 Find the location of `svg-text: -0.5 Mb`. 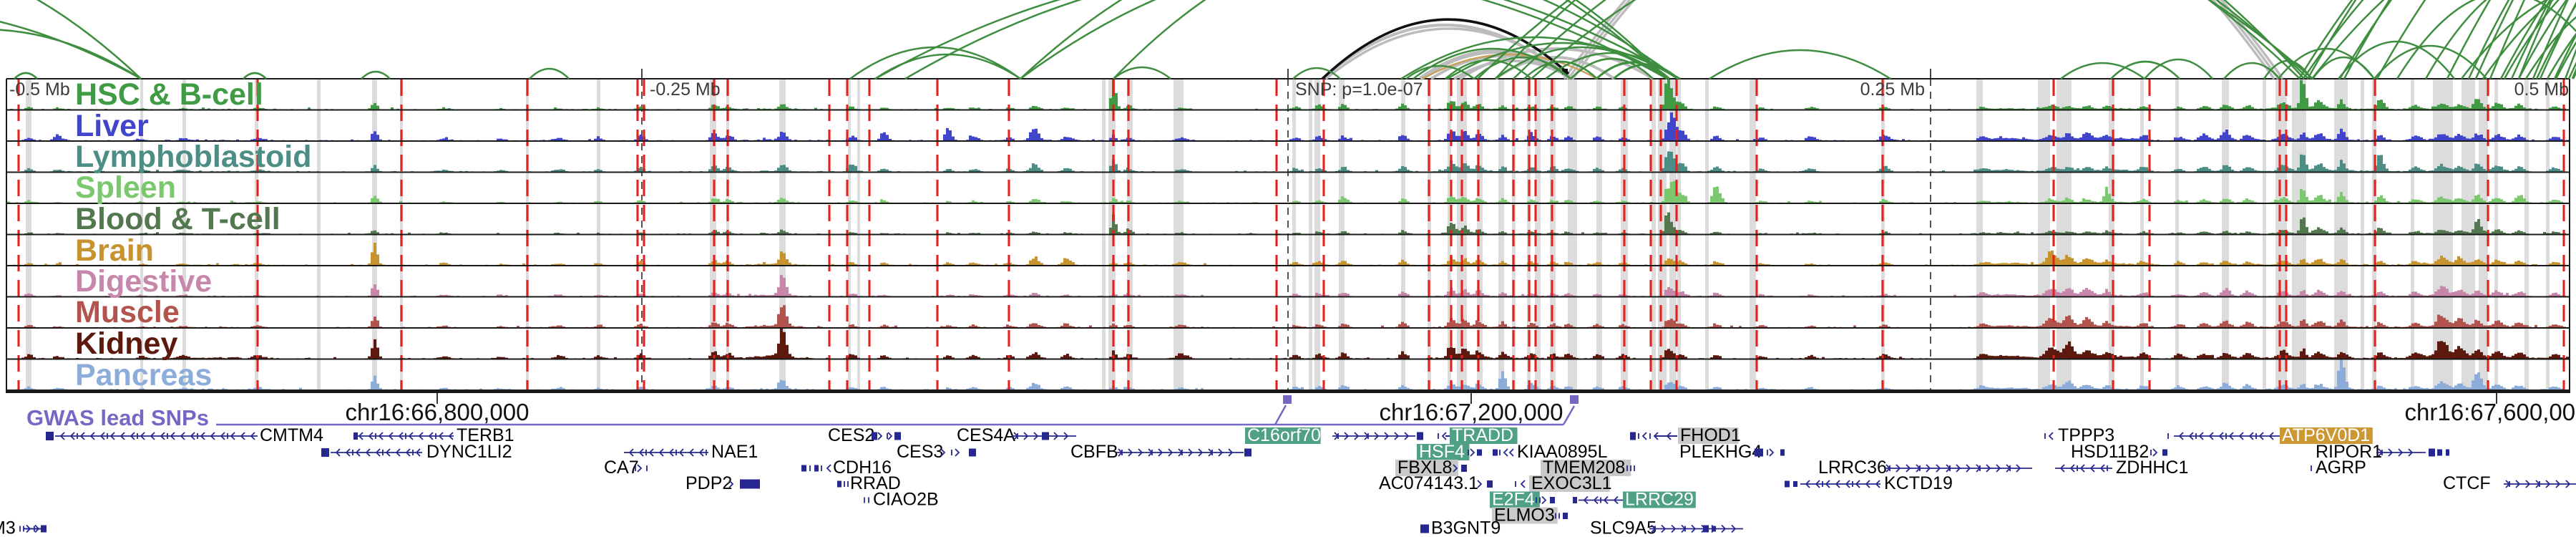

svg-text: -0.5 Mb is located at coordinates (39, 89).